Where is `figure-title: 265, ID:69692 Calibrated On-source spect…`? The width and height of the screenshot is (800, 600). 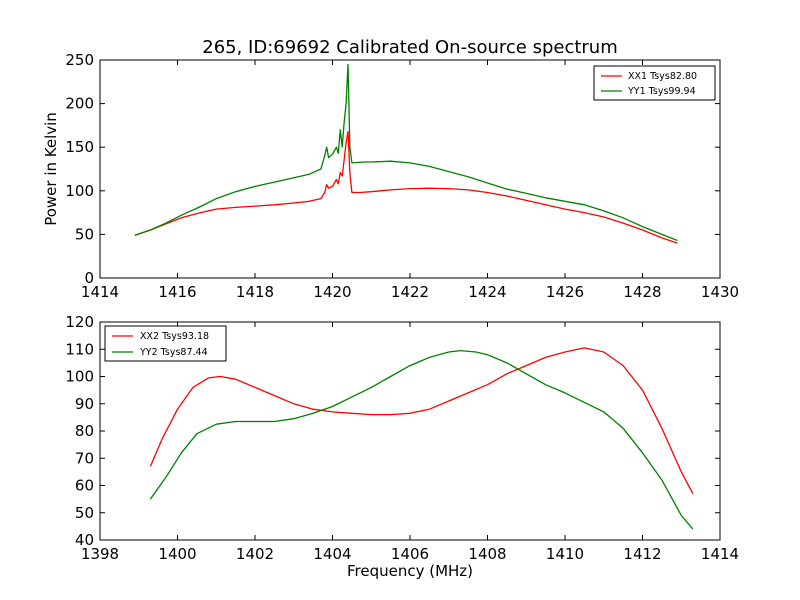
figure-title: 265, ID:69692 Calibrated On-source spect… is located at coordinates (410, 47).